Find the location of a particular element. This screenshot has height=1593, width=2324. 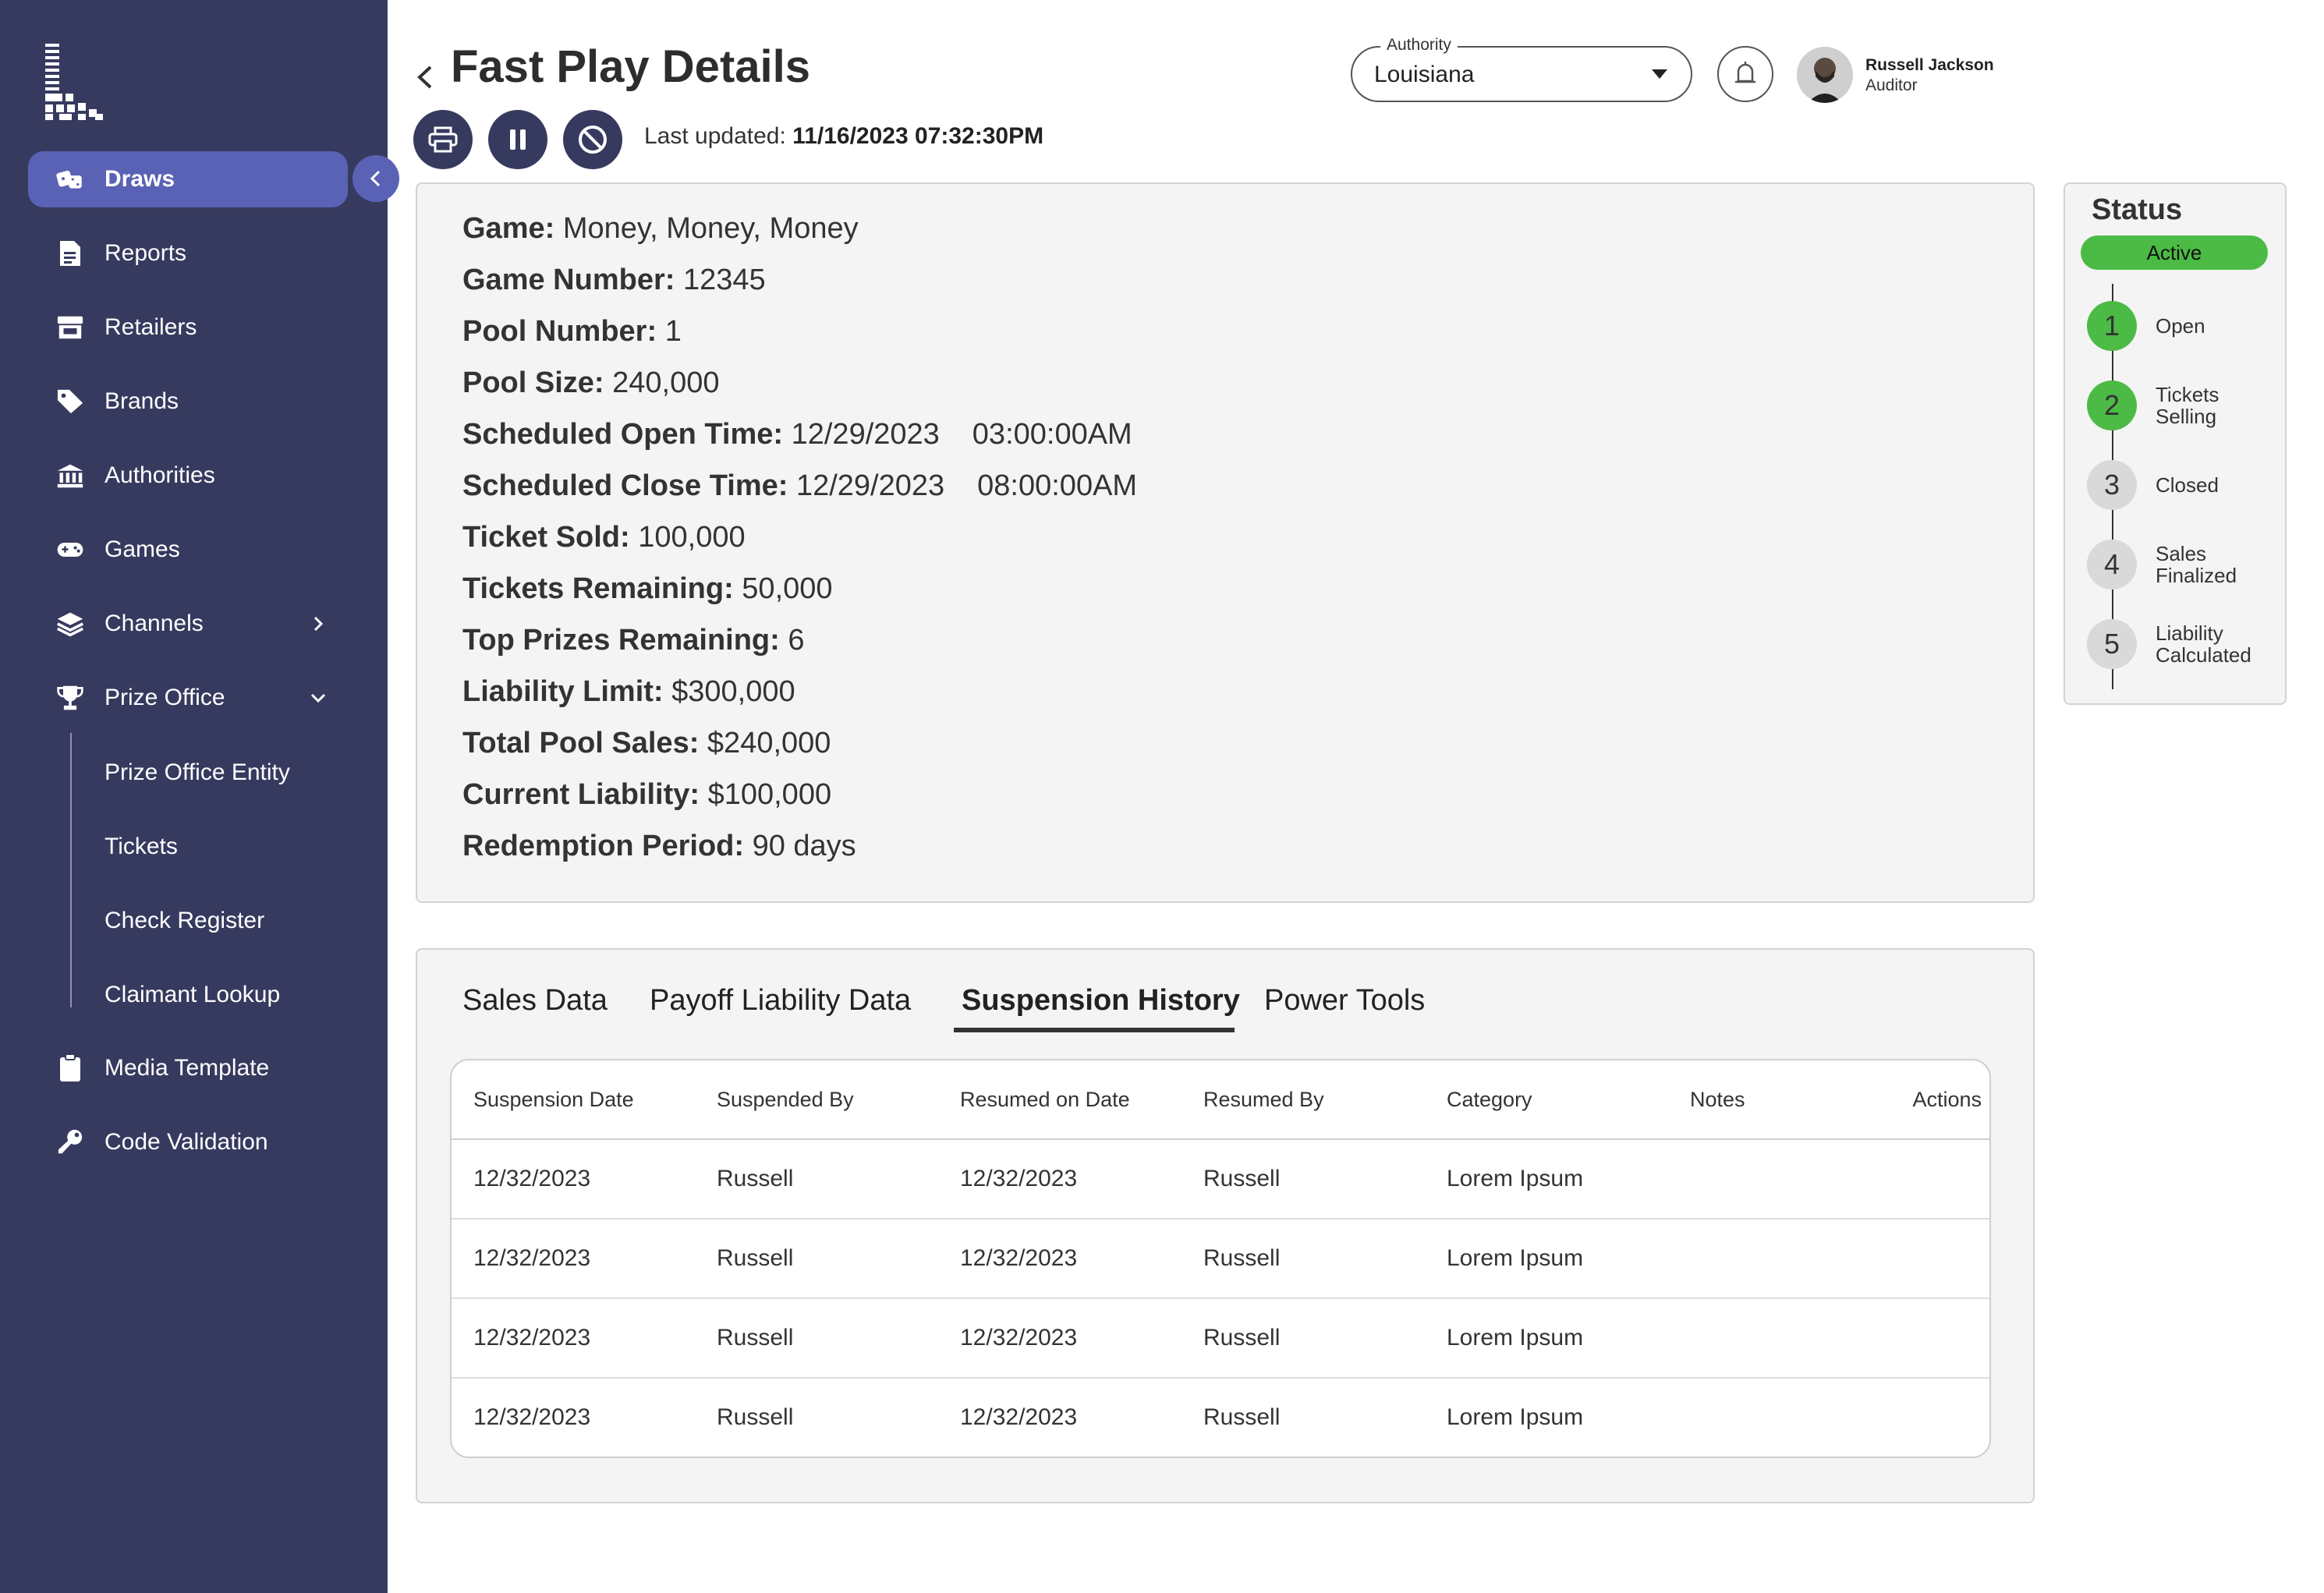

document-icon is located at coordinates (70, 253).